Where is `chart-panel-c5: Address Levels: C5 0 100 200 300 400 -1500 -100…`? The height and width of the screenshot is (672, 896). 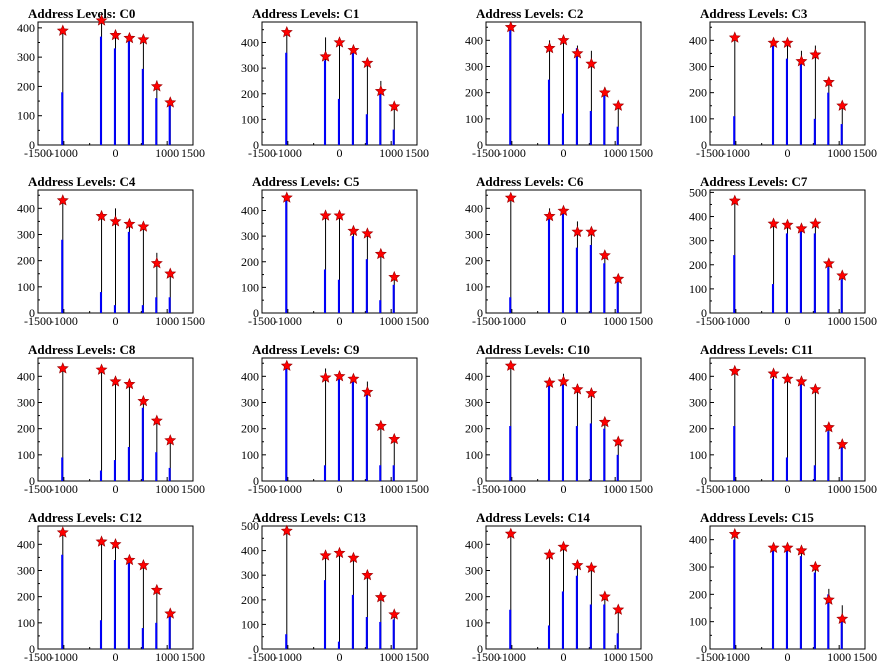 chart-panel-c5: Address Levels: C5 0 100 200 300 400 -1500 -100… is located at coordinates (336, 252).